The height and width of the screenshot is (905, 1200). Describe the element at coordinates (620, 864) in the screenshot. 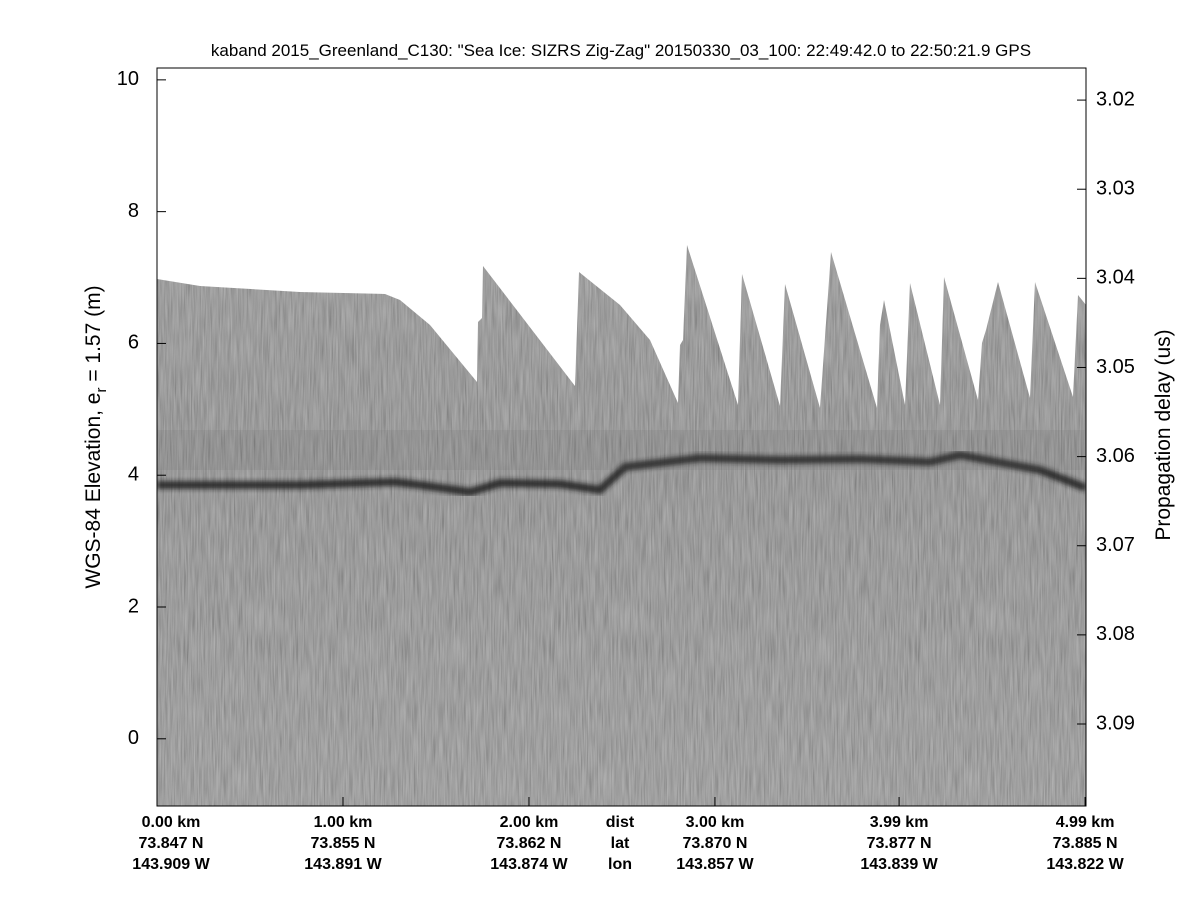

I see `x-row-label: lon` at that location.